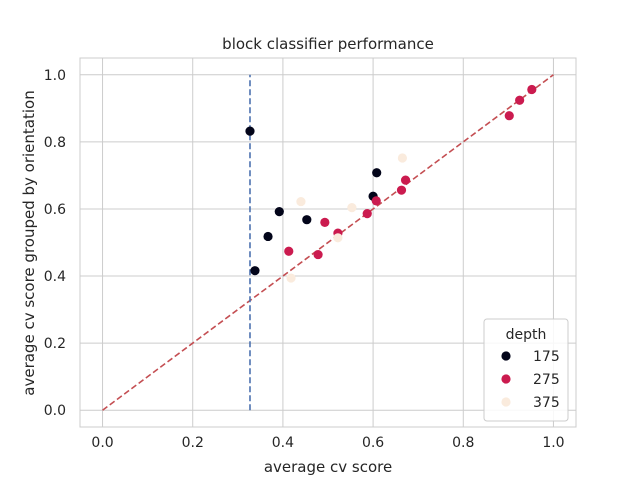 The height and width of the screenshot is (480, 640). I want to click on x-tick-label: 0.8, so click(463, 443).